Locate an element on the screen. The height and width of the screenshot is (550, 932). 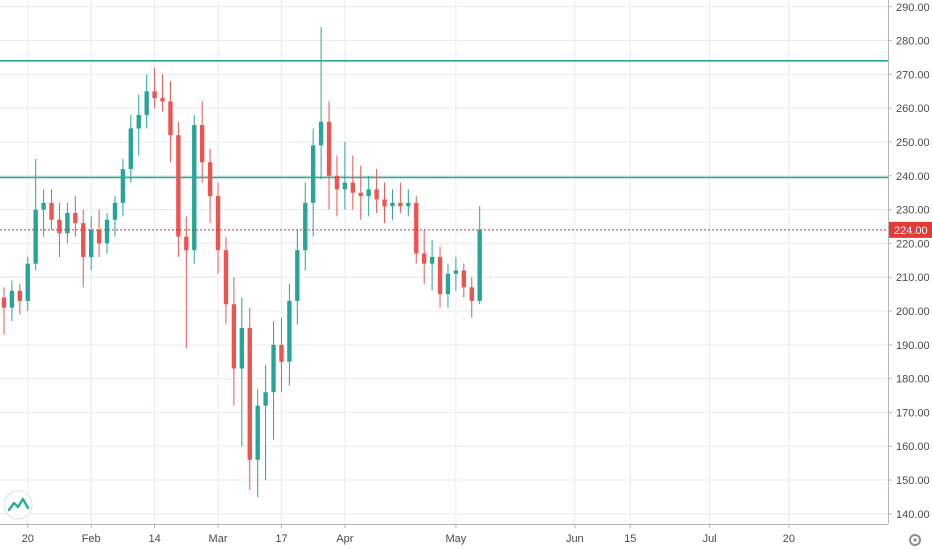
y-tick-label: 270.00 is located at coordinates (913, 75).